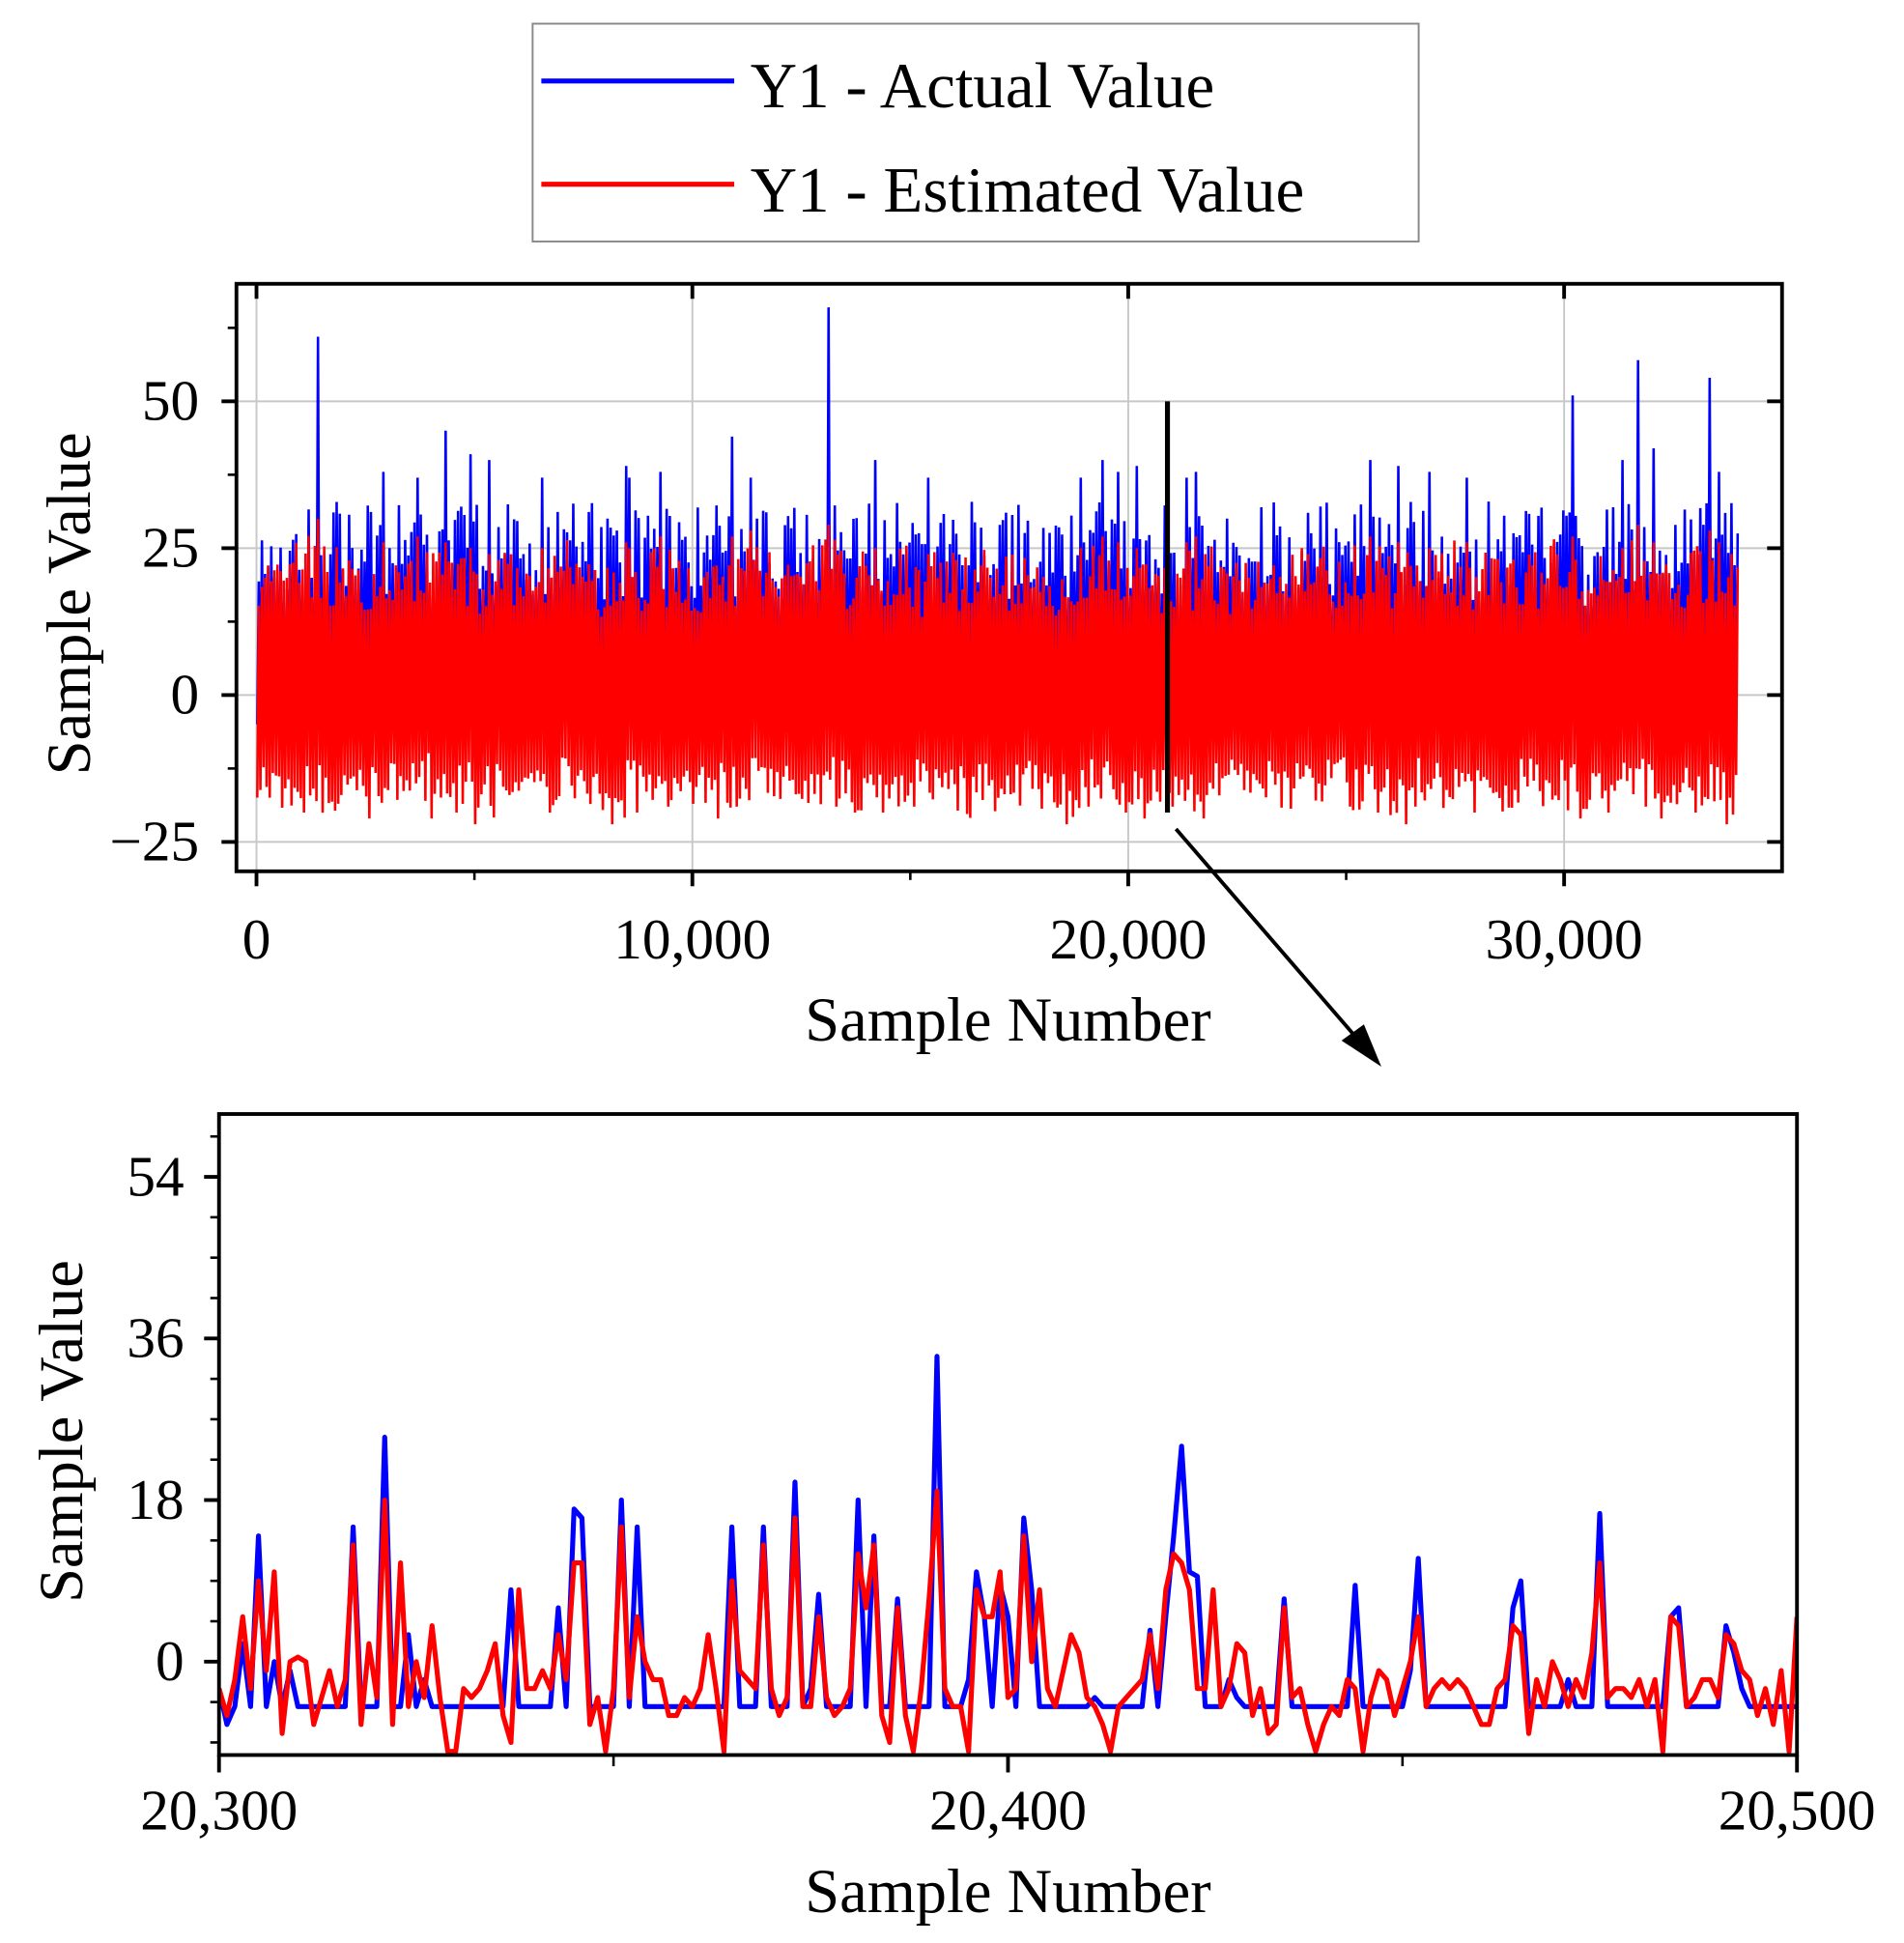 The image size is (1904, 1943). What do you see at coordinates (170, 548) in the screenshot?
I see `y-tick-label: 25` at bounding box center [170, 548].